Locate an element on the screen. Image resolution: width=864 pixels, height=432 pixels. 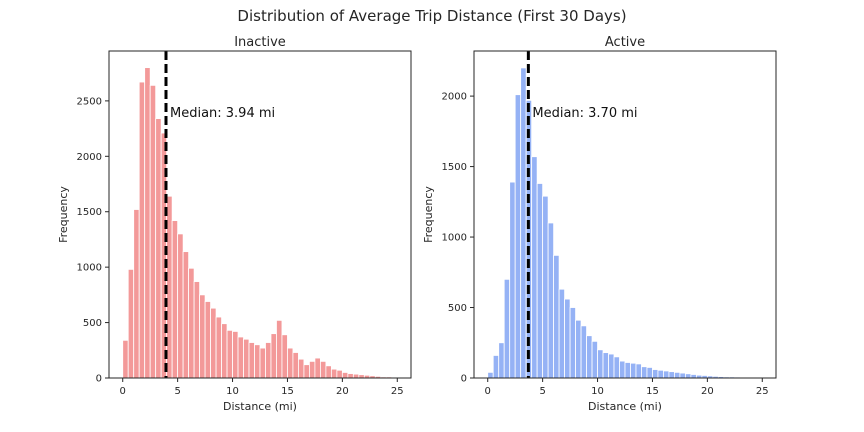
x-axis-label: Distance (mi) is located at coordinates (625, 406).